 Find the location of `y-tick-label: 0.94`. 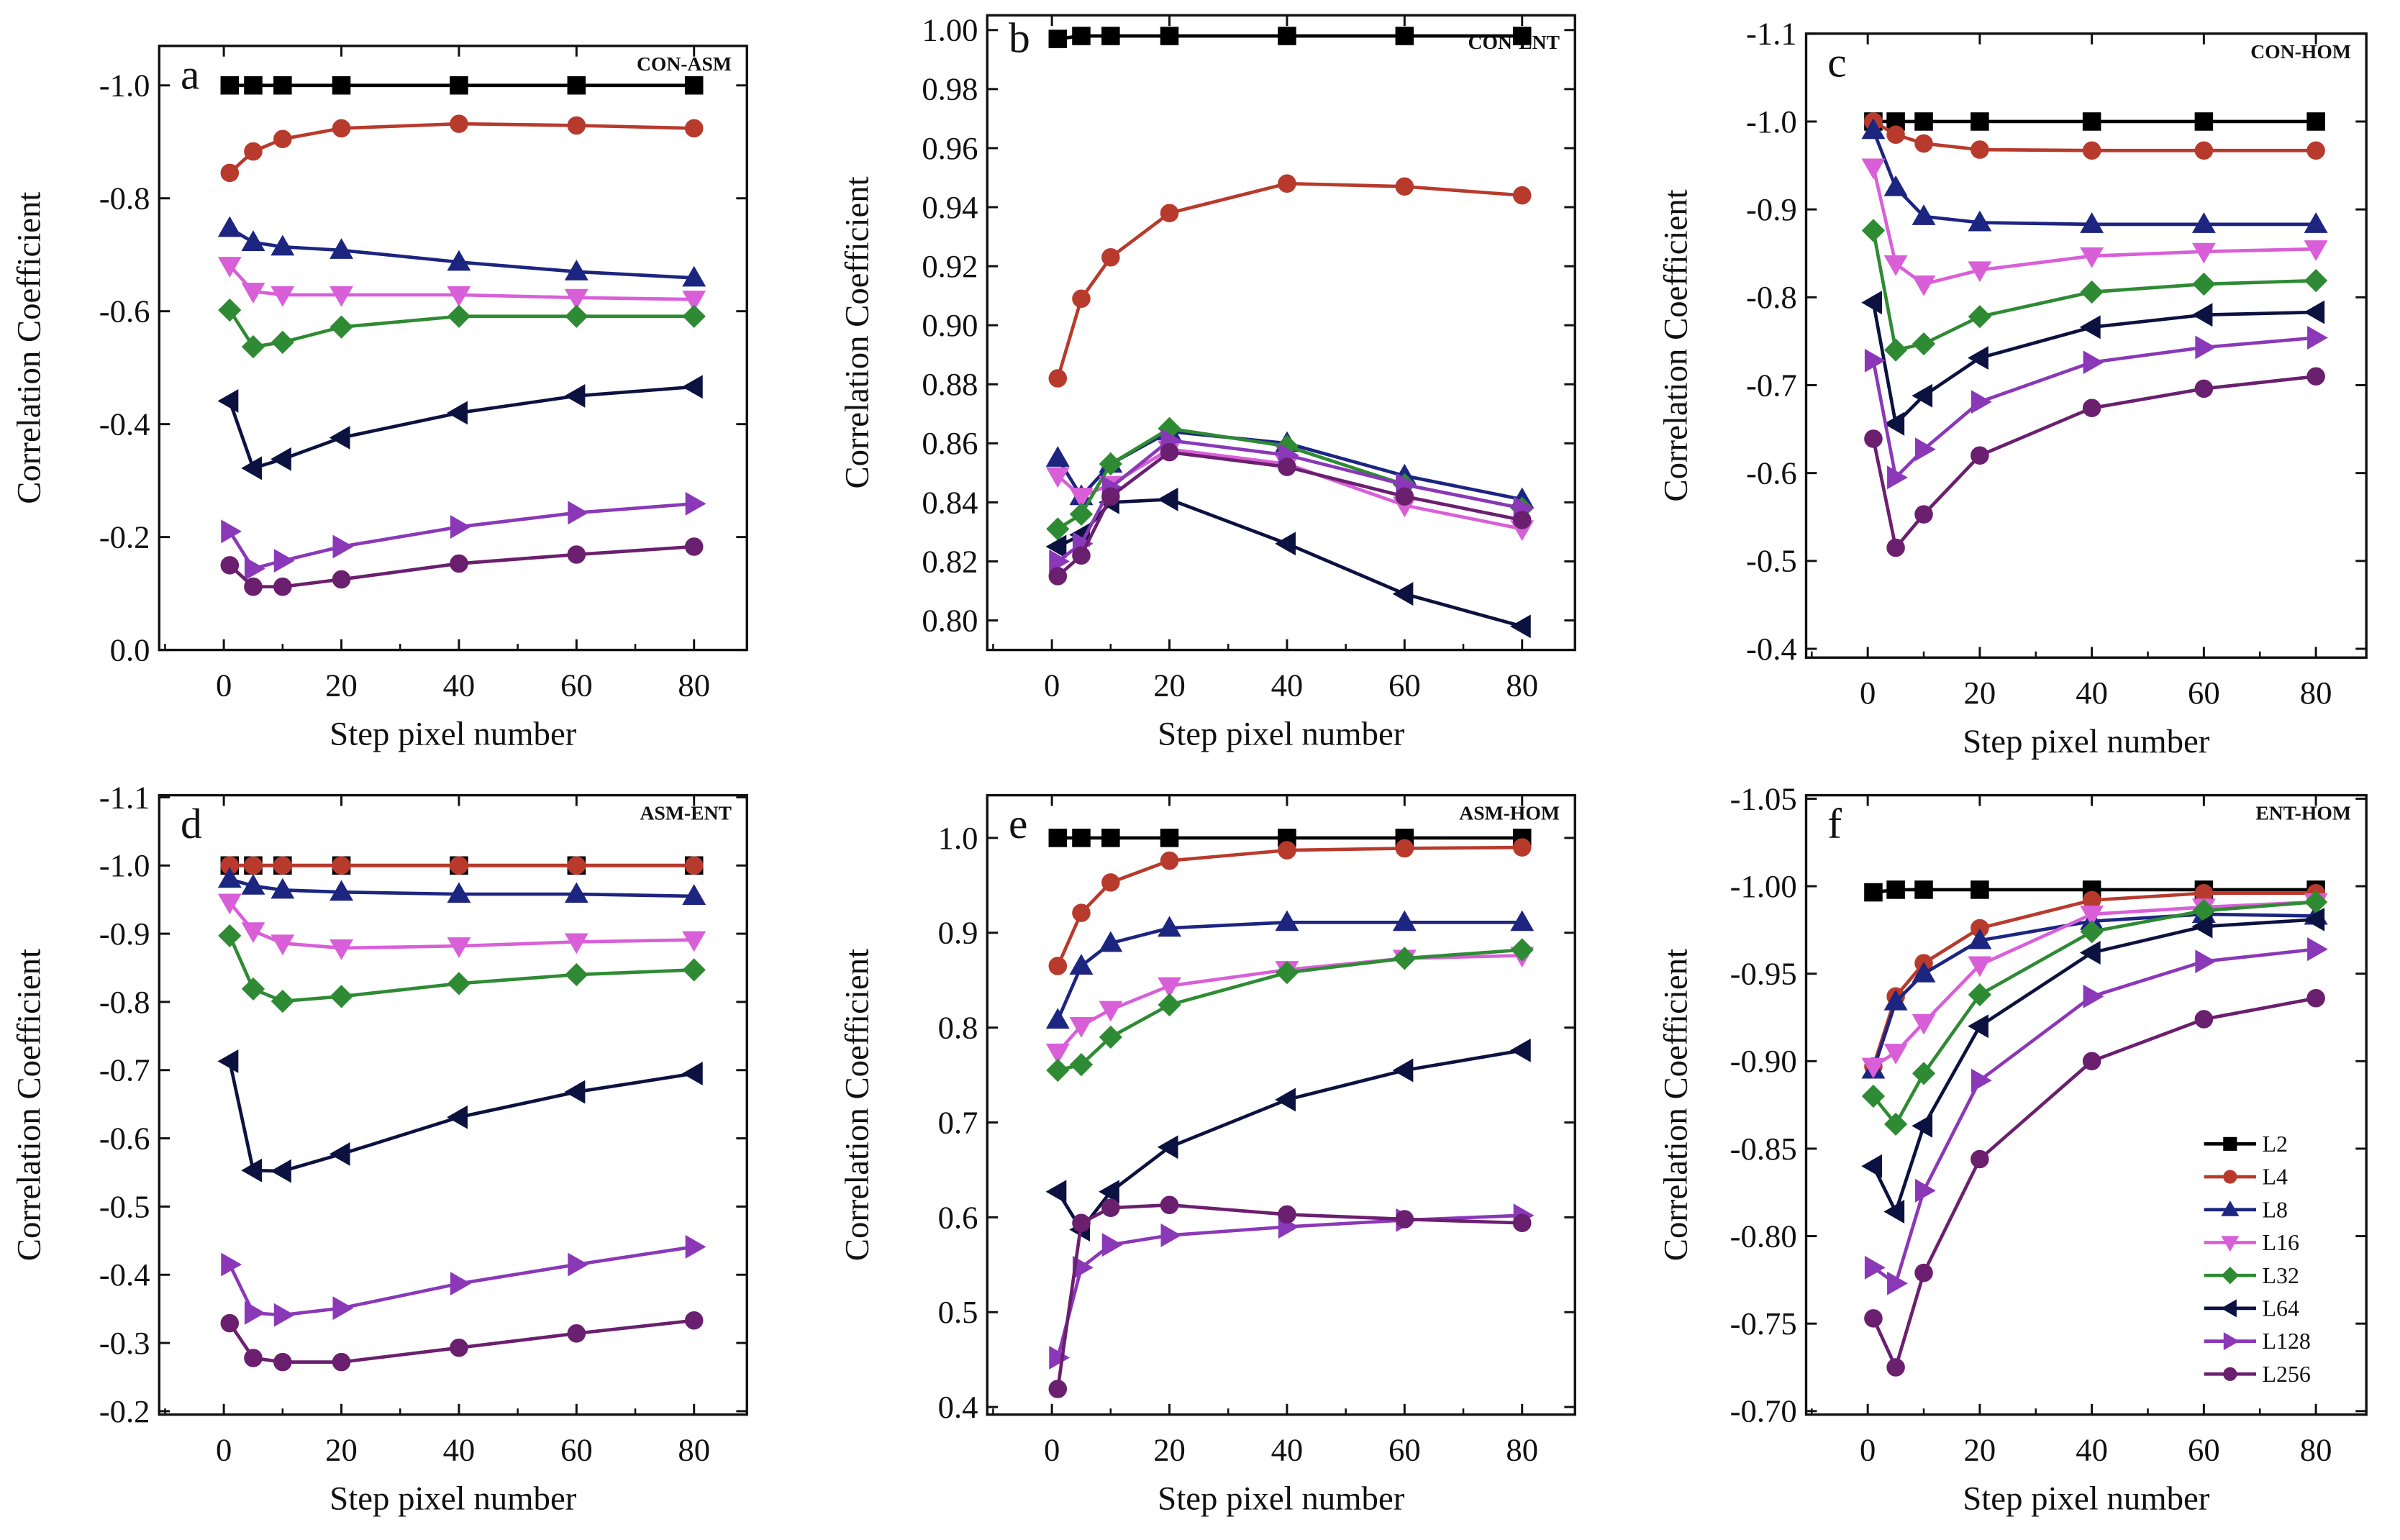

y-tick-label: 0.94 is located at coordinates (950, 207).